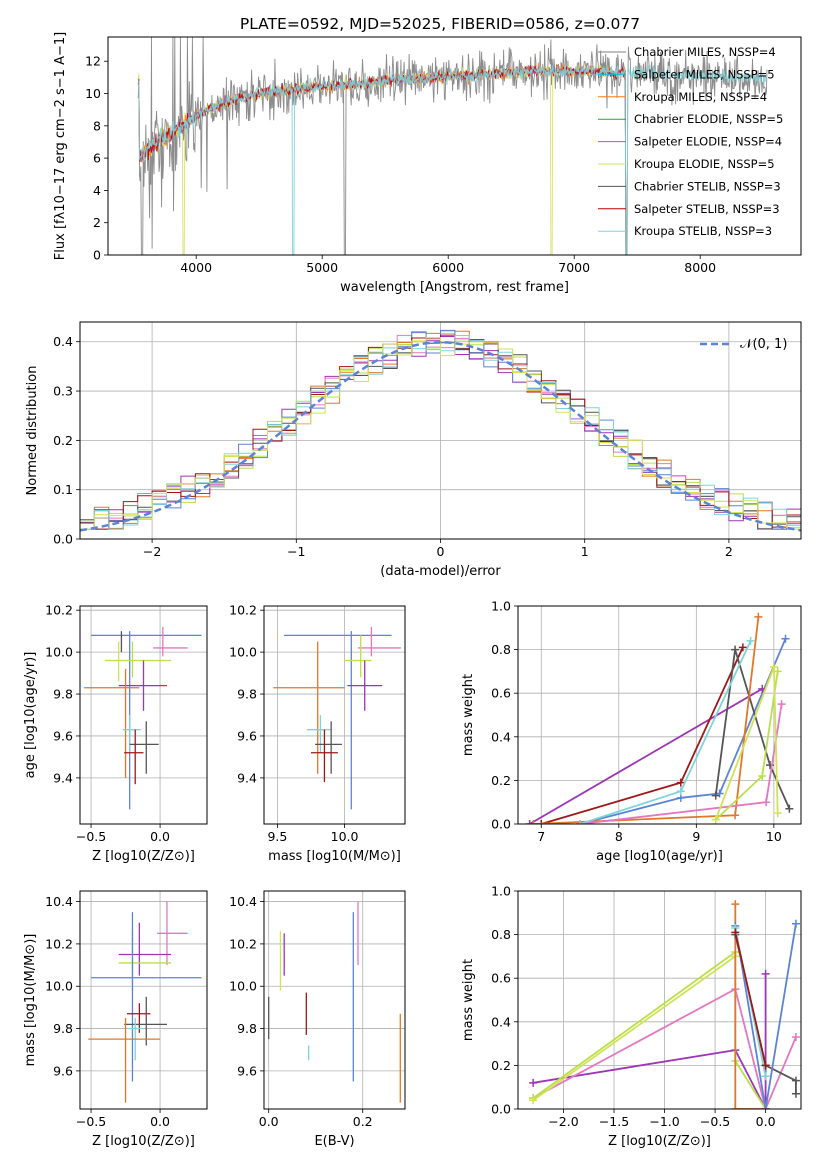  I want to click on panel-mass_vs_EBV: 0.0 0.2 9.6 9.8 10.0 10.2 10.4 E(B-V), so click(317, 1019).